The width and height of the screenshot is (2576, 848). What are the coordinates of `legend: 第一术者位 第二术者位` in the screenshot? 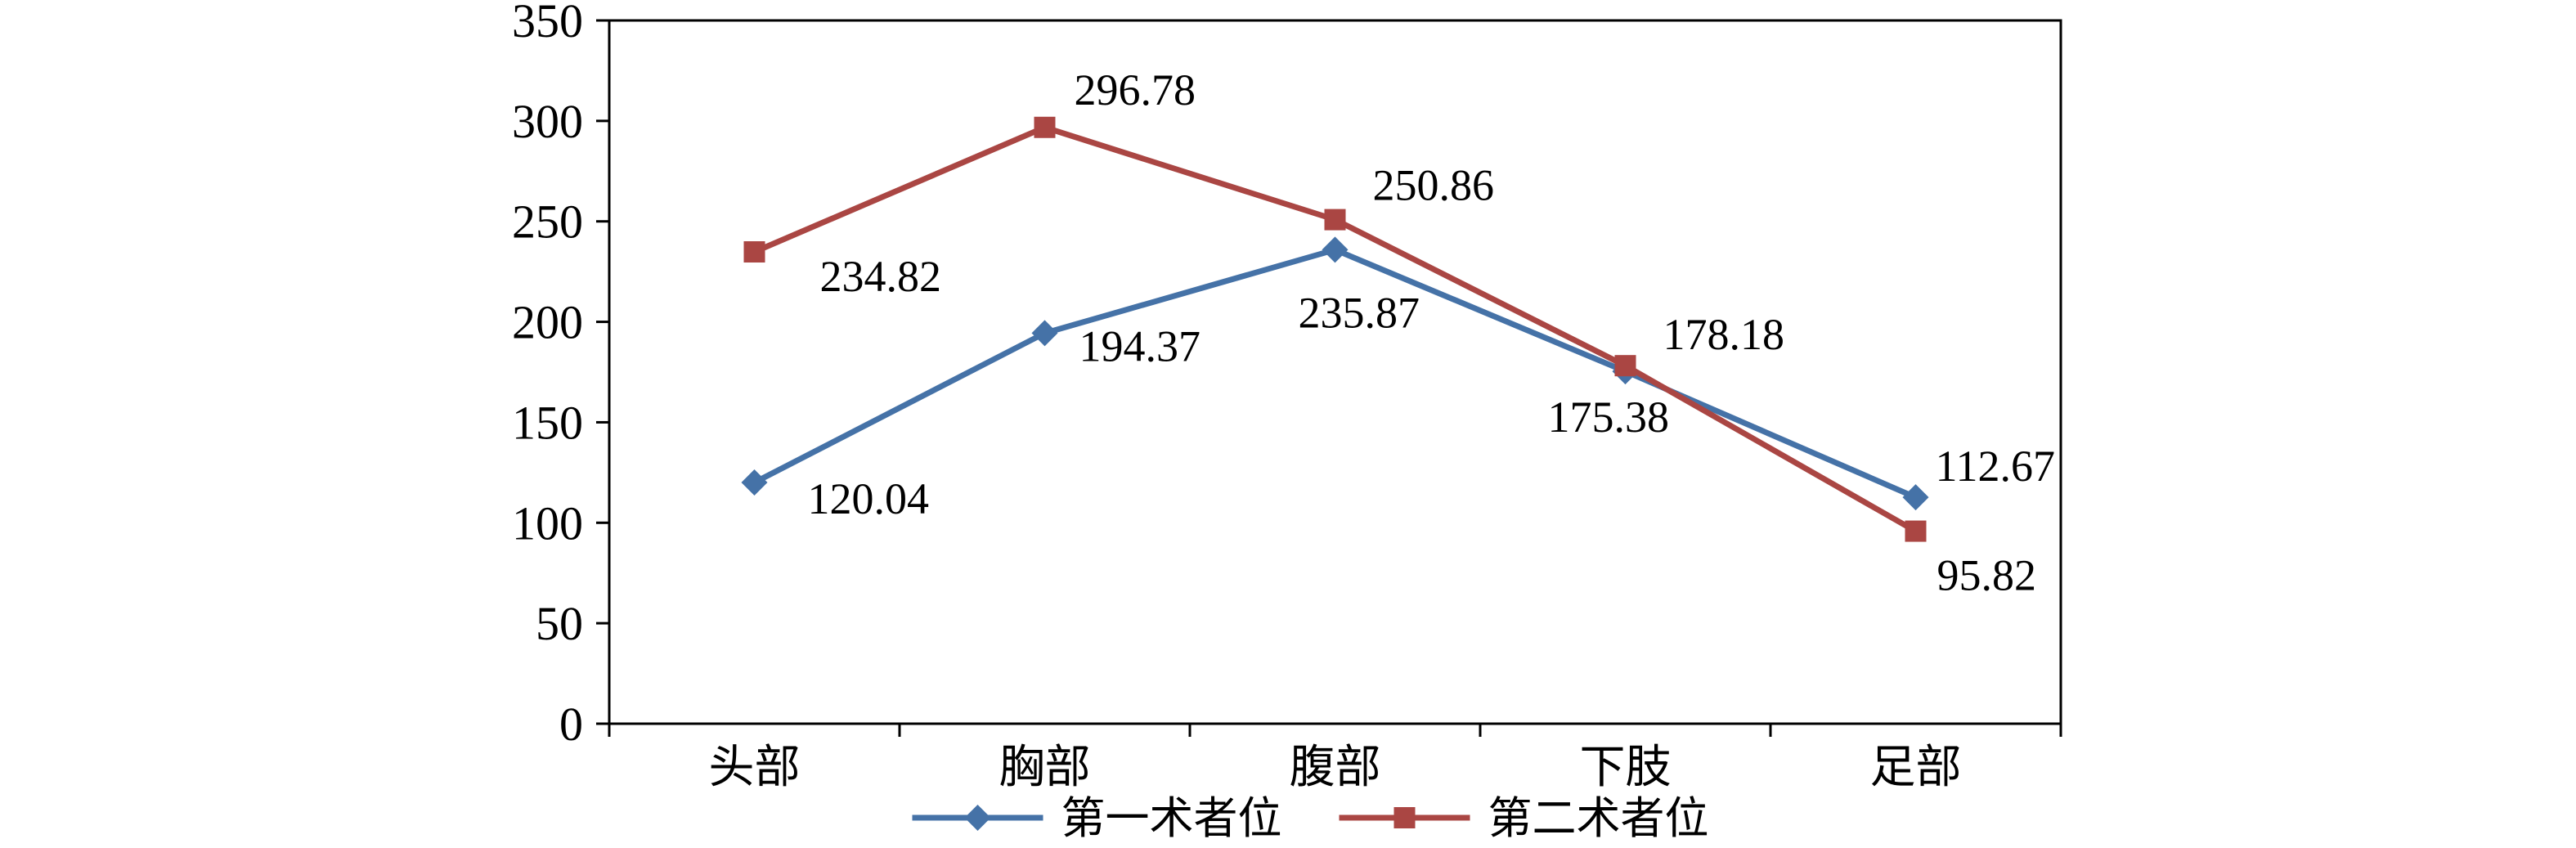 It's located at (1310, 819).